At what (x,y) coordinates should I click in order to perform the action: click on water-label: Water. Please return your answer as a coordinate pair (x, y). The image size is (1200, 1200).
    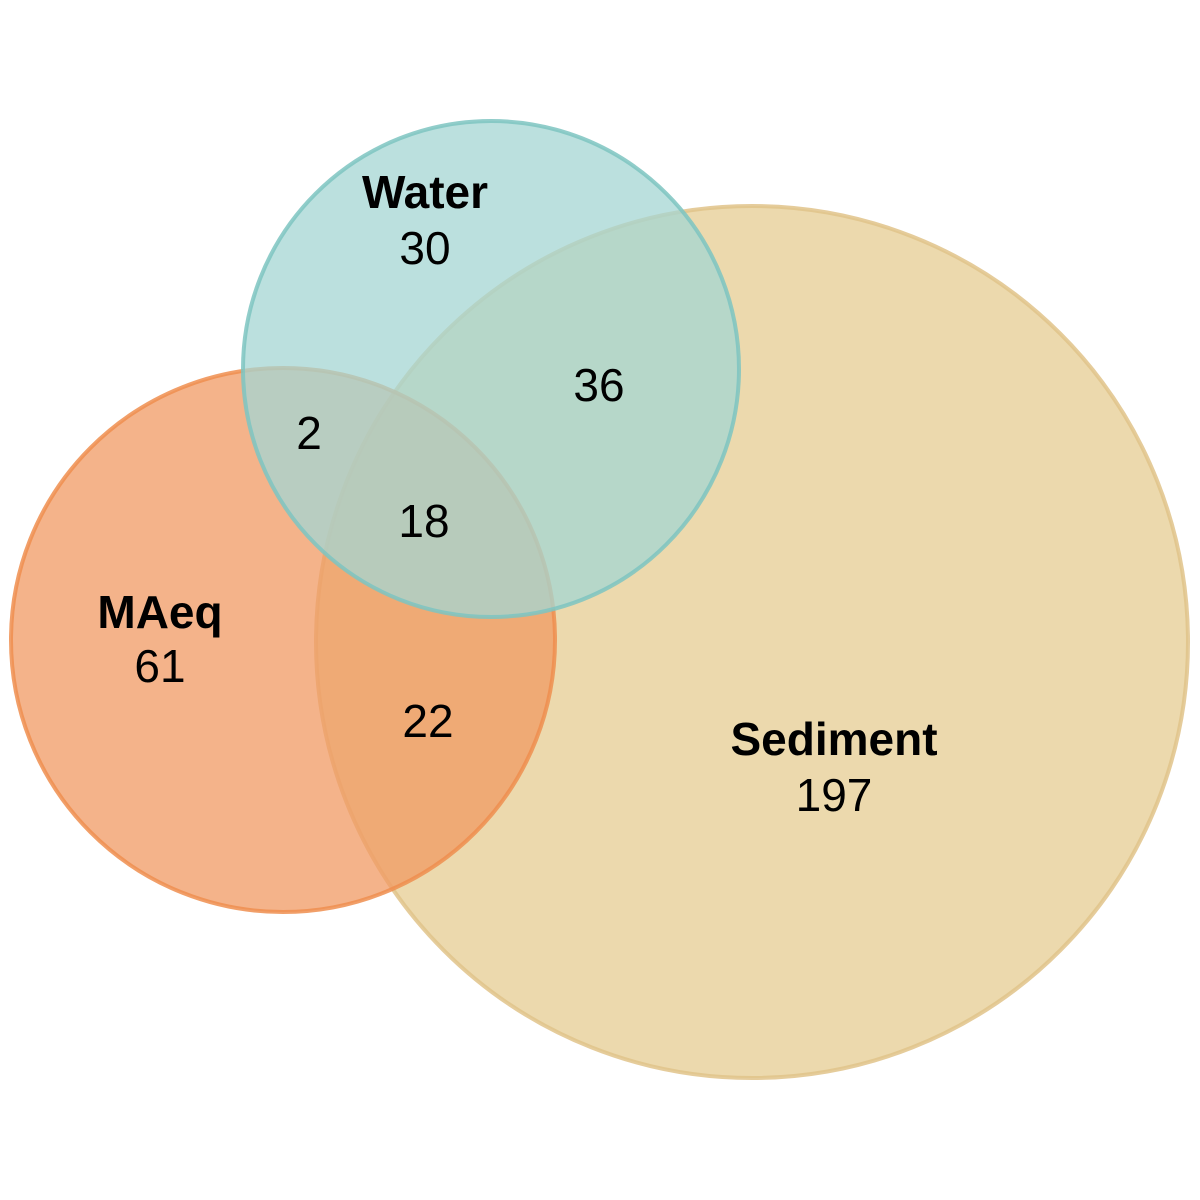
    Looking at the image, I should click on (425, 192).